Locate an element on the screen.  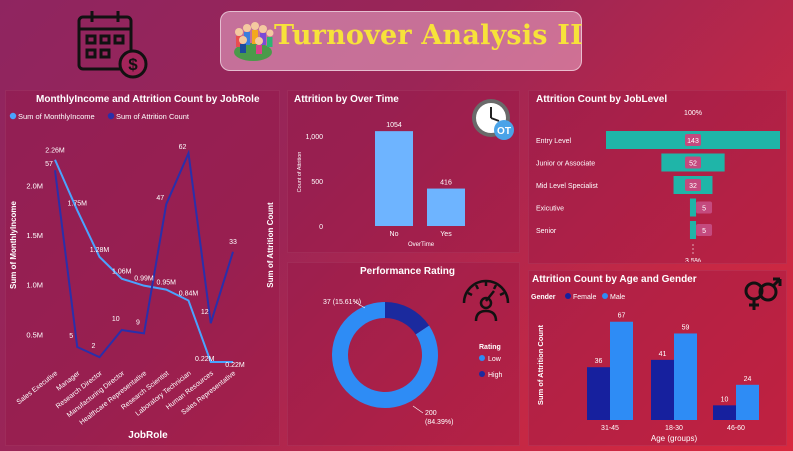
legend-label-male: Male is located at coordinates (617, 297).